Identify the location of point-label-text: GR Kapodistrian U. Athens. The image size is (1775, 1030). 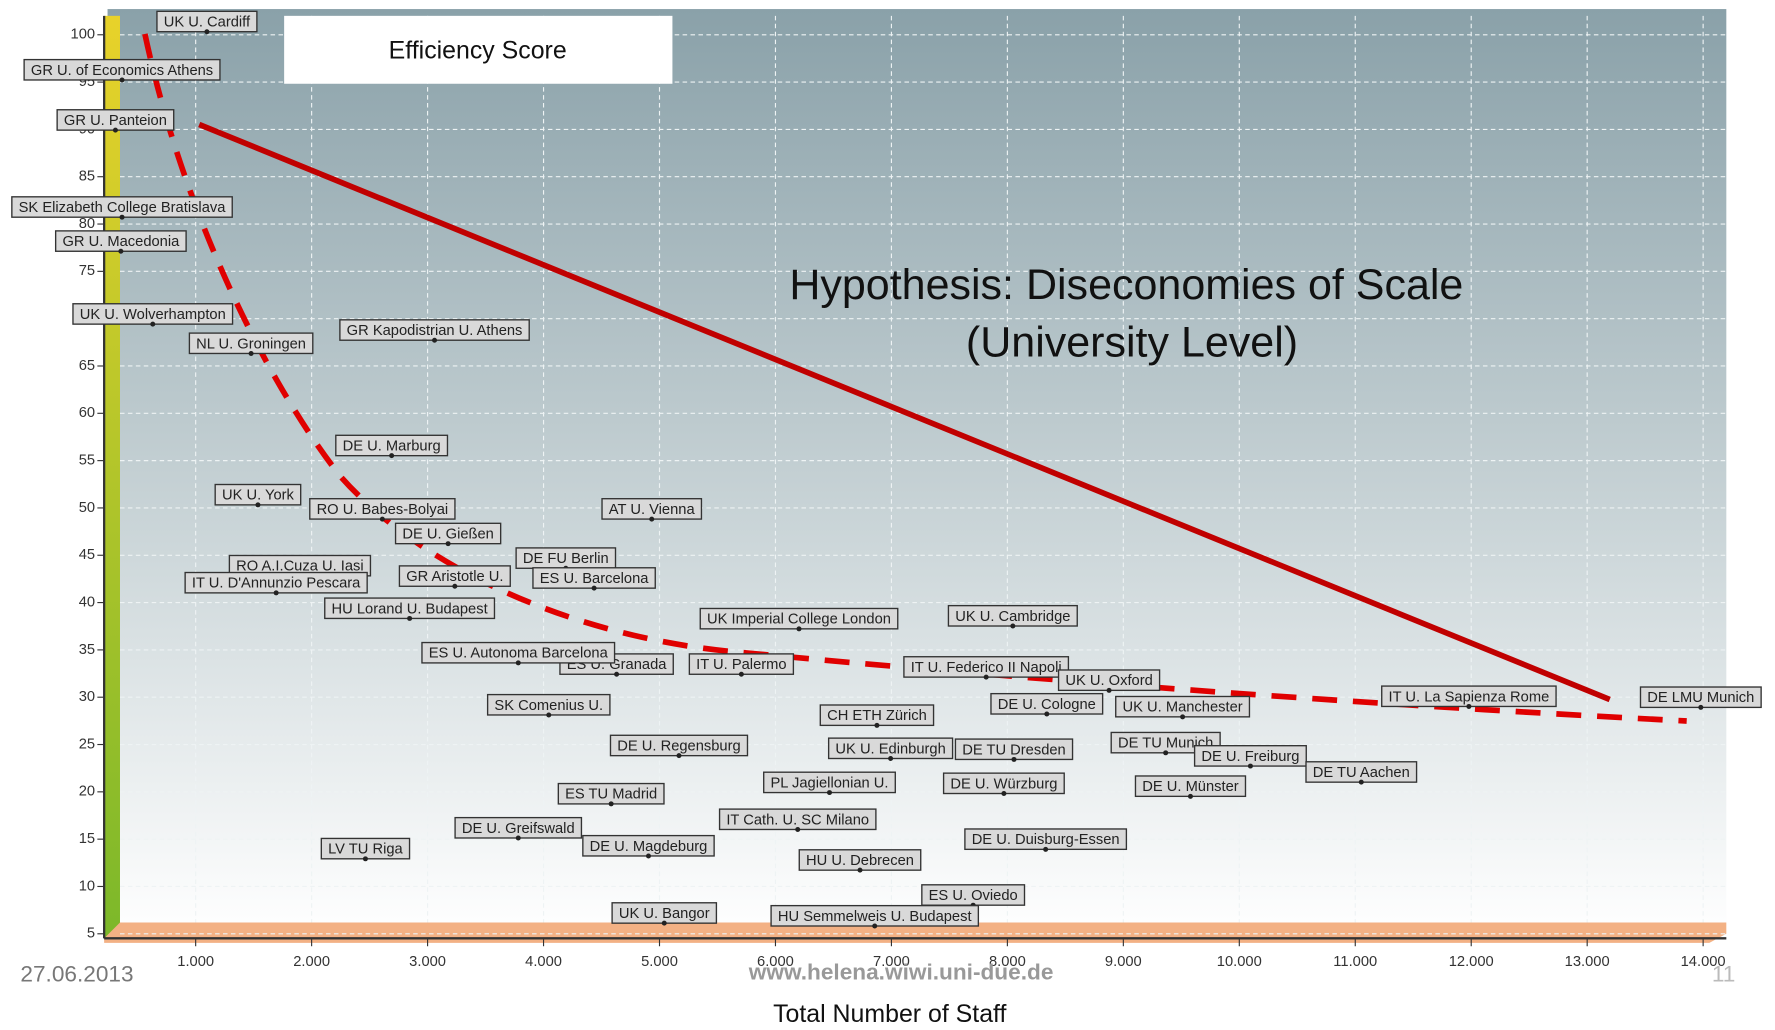
(435, 331).